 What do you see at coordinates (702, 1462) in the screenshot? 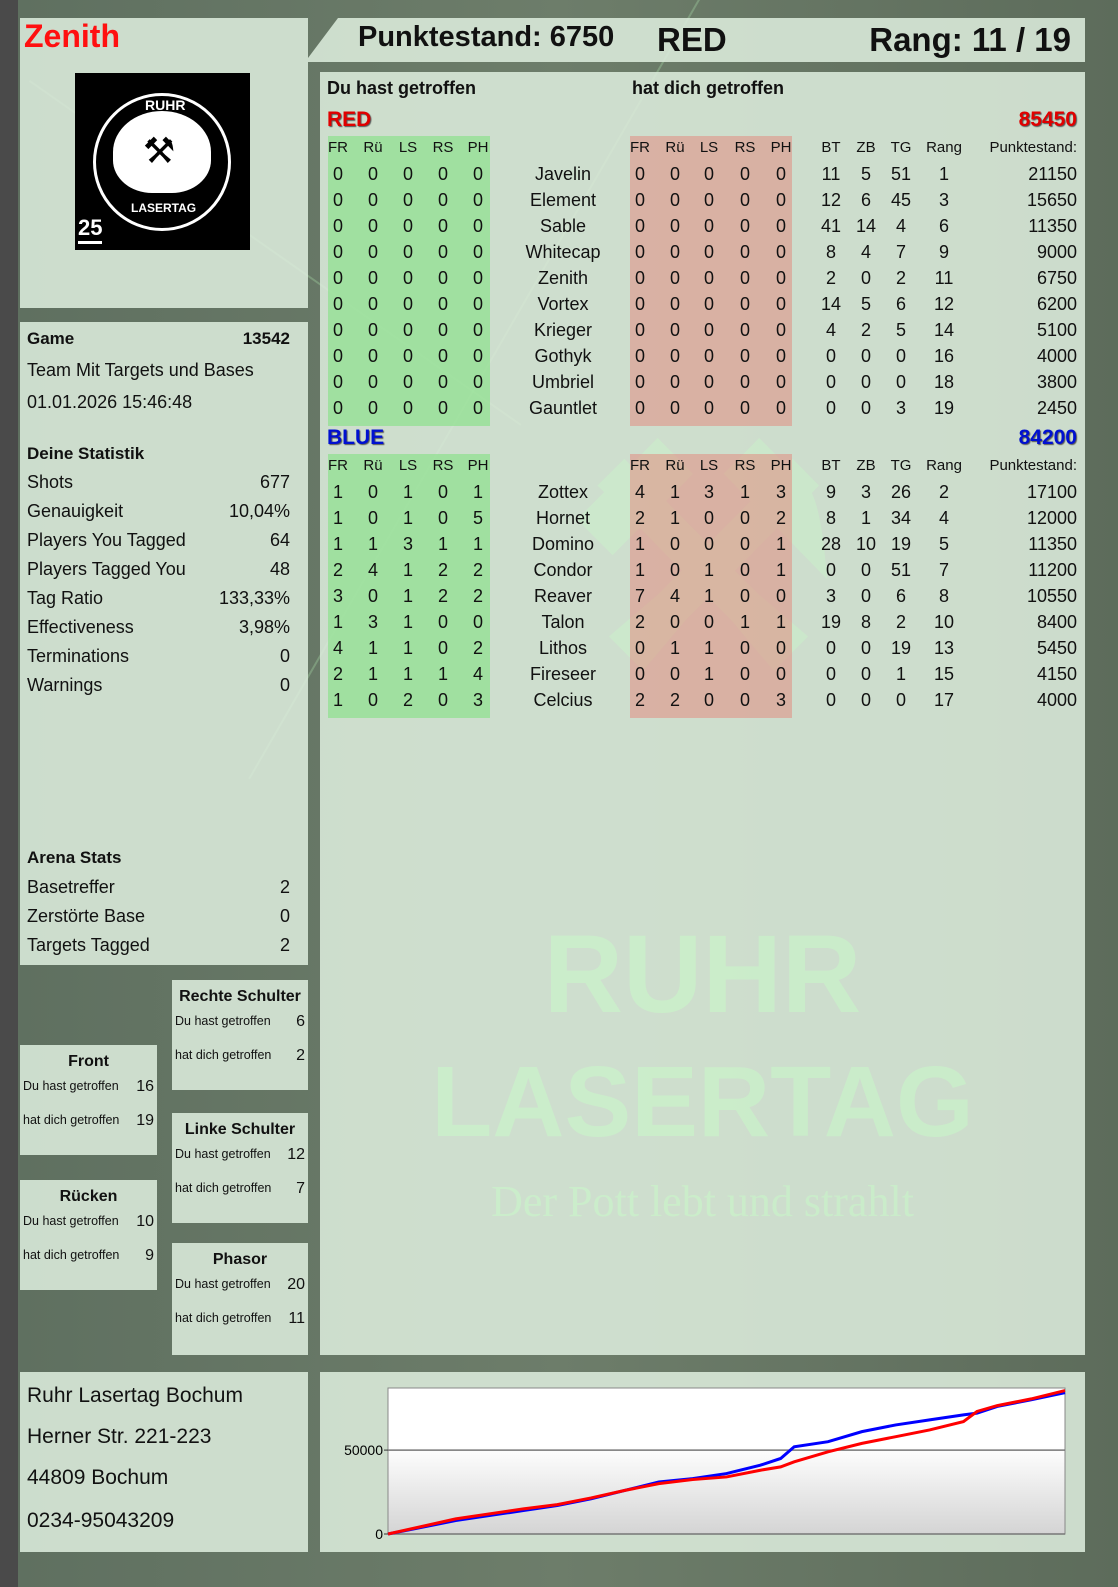
I see `score-chart-panel: 0 50000` at bounding box center [702, 1462].